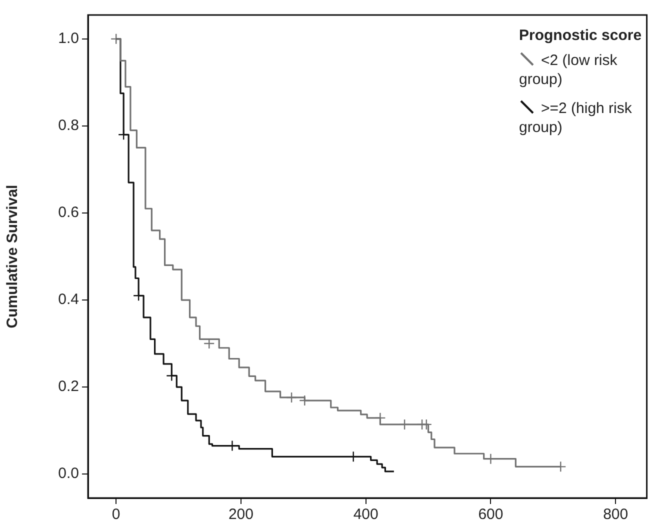  Describe the element at coordinates (568, 70) in the screenshot. I see `legend-label: <2 (low risk group)` at that location.